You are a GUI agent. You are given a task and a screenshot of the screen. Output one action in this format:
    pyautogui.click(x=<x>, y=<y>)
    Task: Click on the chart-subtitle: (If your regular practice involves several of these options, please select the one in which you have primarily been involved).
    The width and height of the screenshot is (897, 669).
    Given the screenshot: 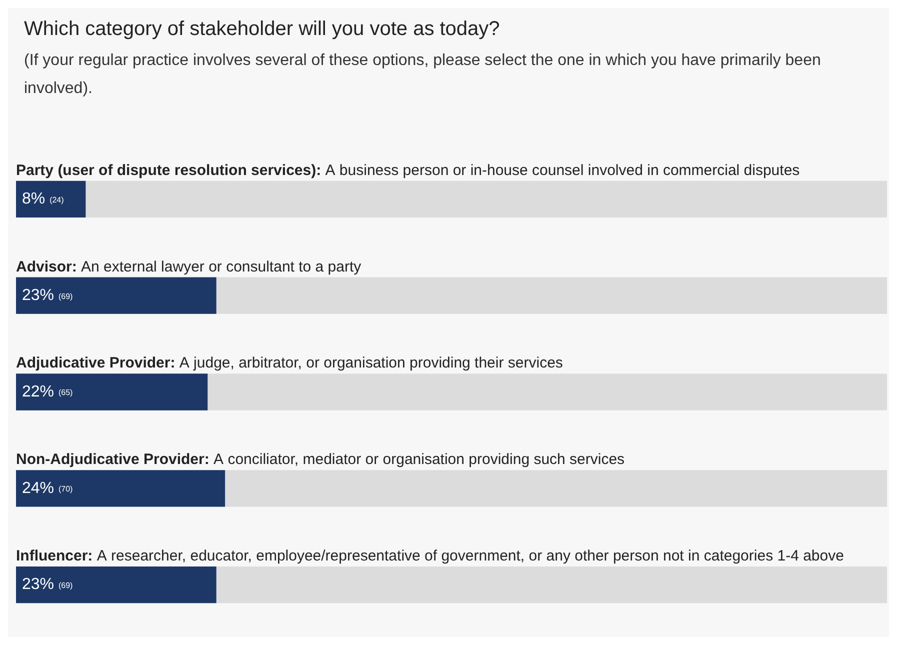 What is the action you would take?
    pyautogui.click(x=422, y=75)
    